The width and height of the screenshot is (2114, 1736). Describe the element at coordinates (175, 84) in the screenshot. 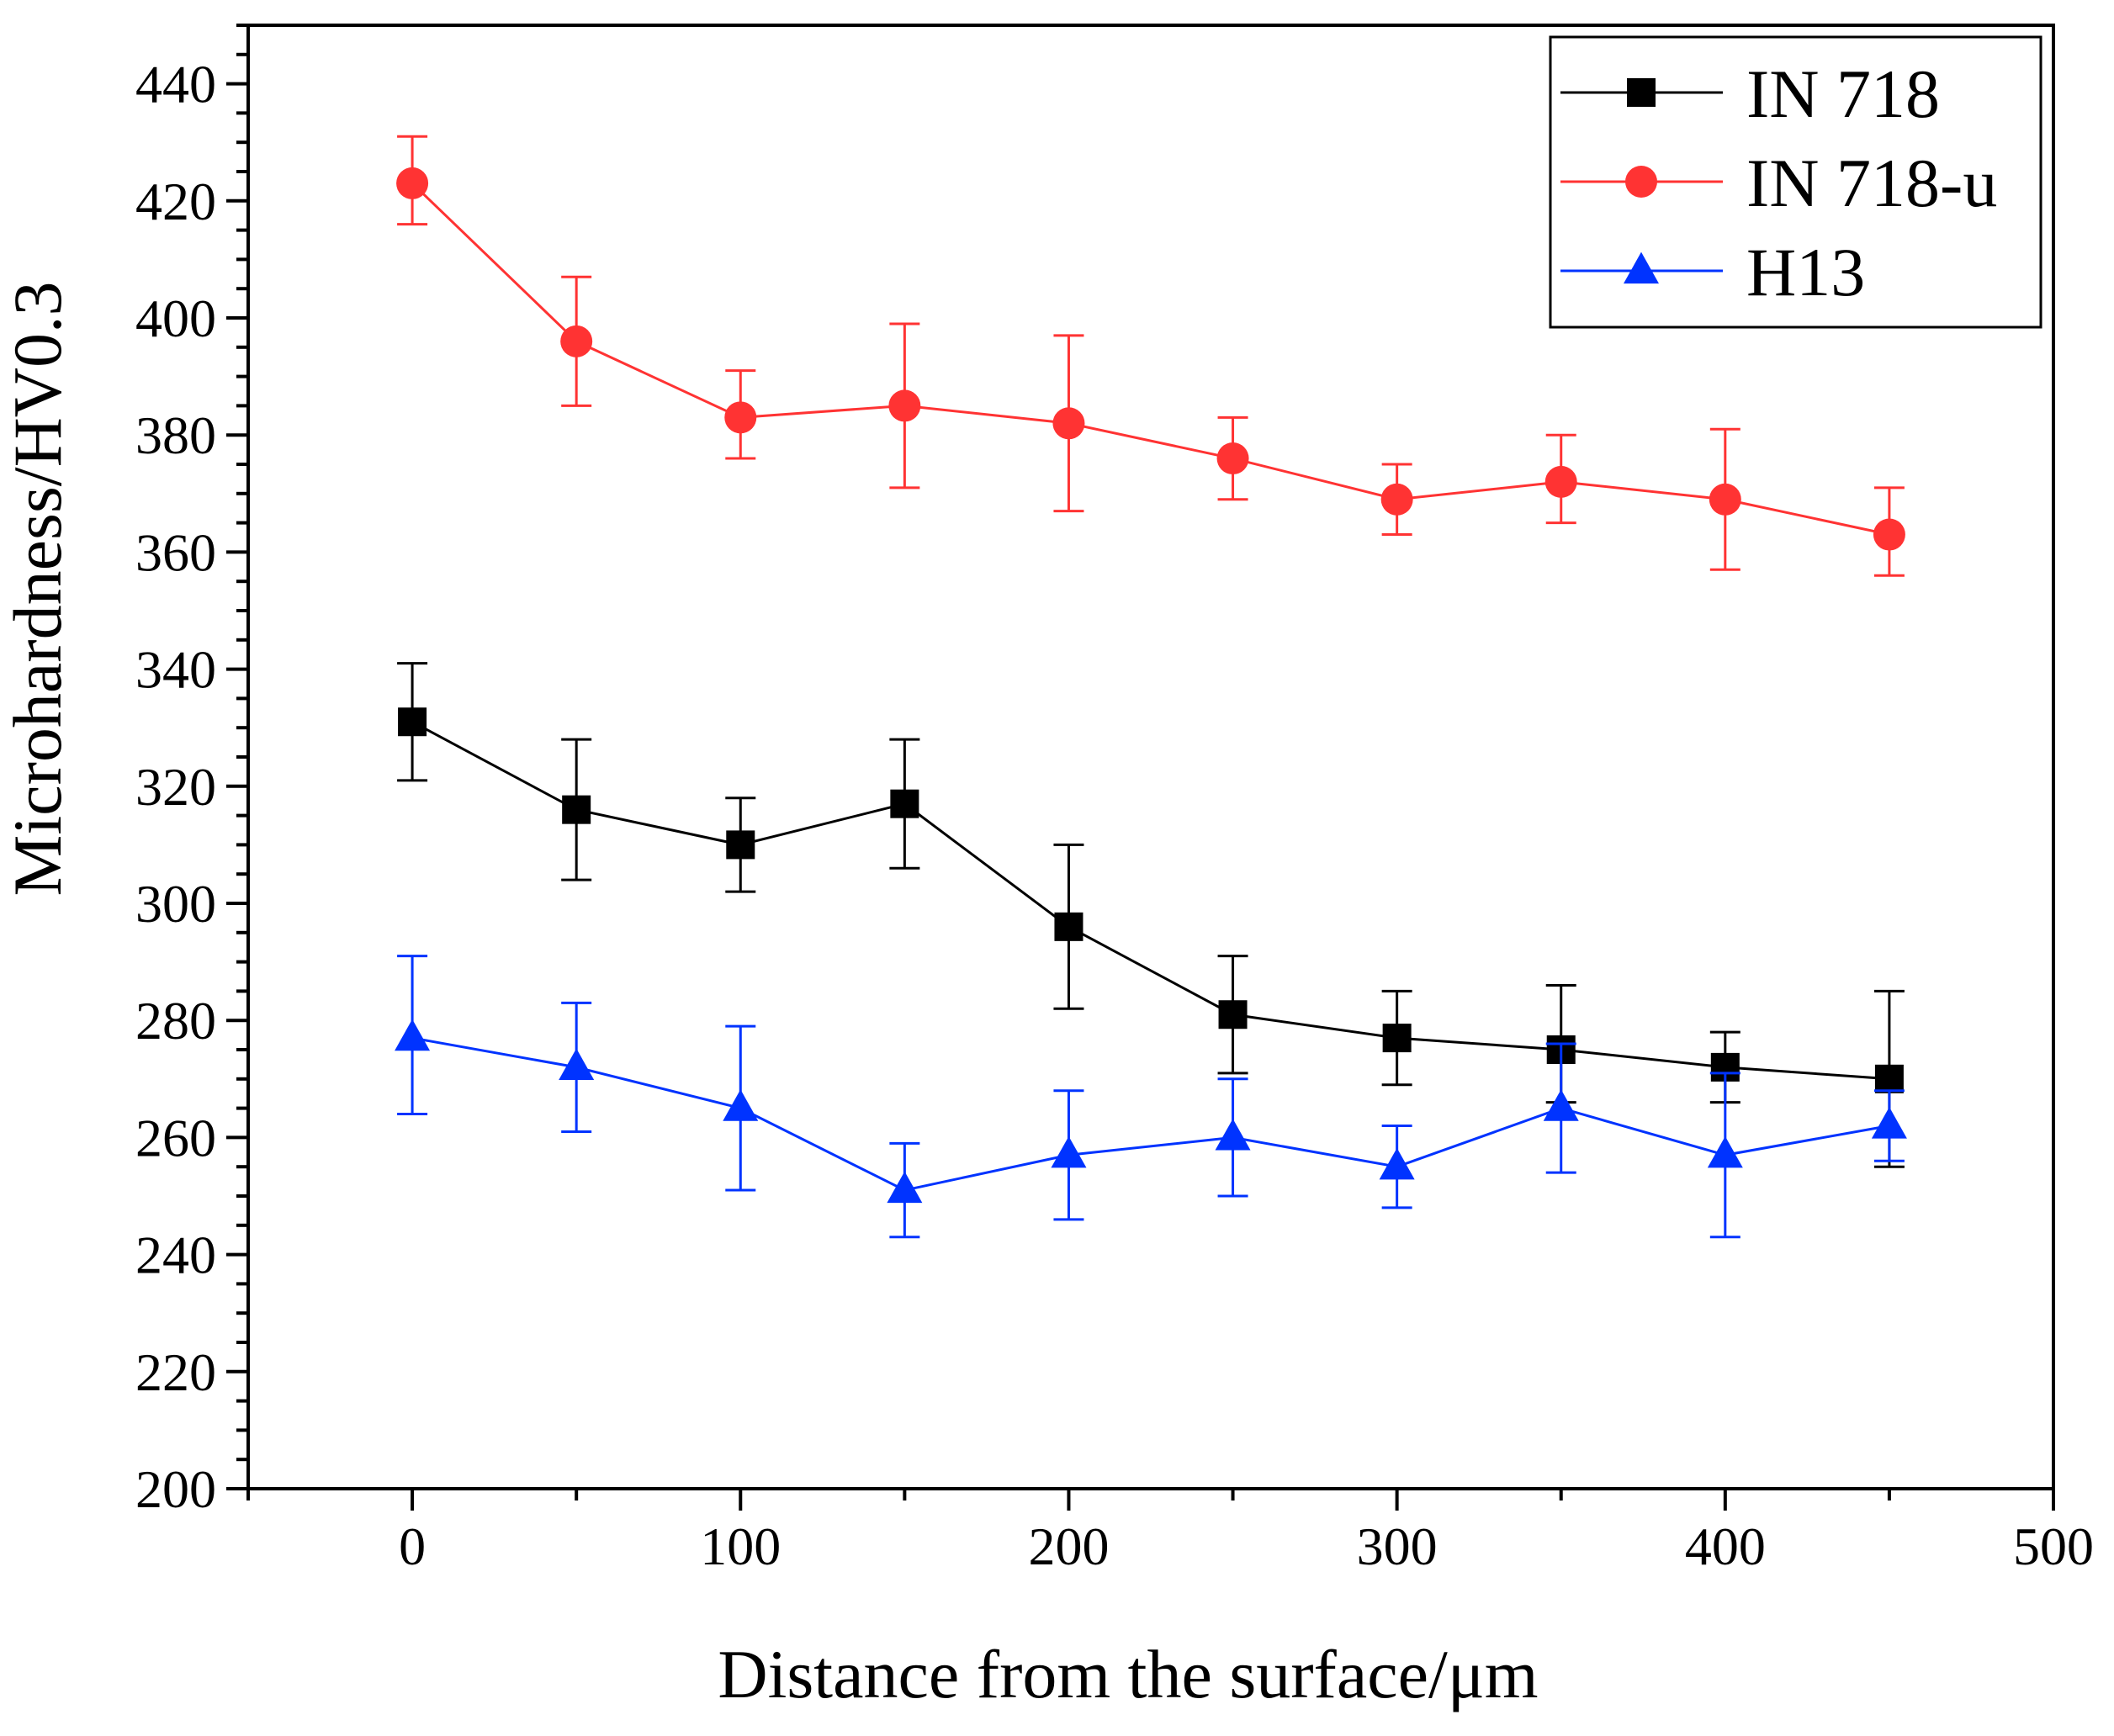

I see `y-tick-label: 440` at that location.